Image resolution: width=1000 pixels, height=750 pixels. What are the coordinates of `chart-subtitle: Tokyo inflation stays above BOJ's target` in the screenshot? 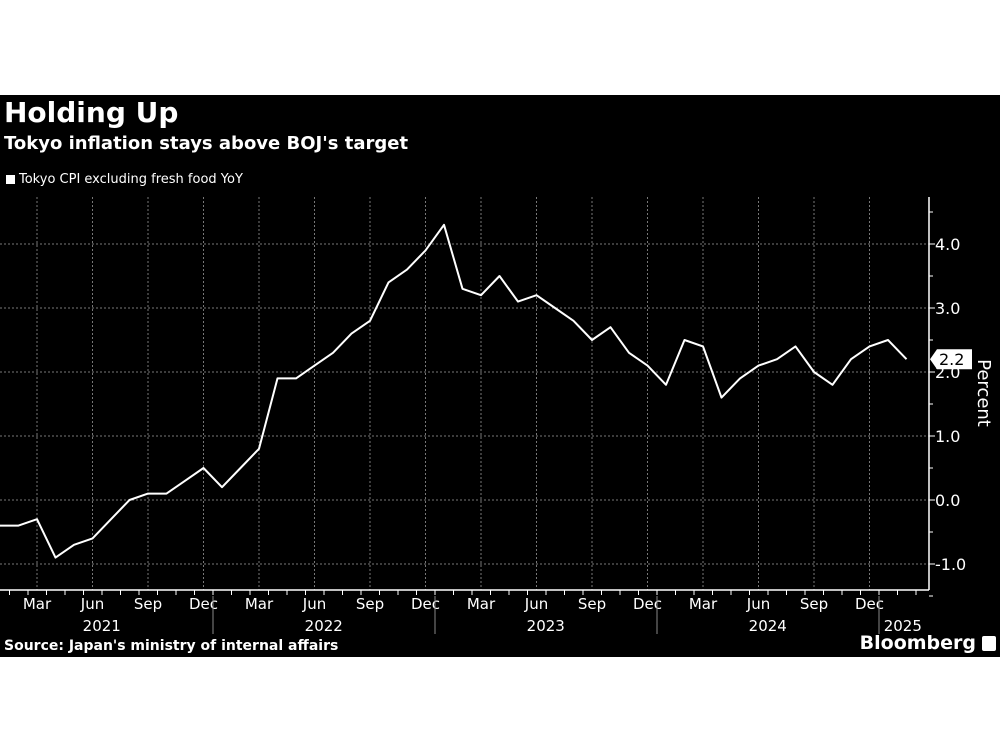 It's located at (206, 143).